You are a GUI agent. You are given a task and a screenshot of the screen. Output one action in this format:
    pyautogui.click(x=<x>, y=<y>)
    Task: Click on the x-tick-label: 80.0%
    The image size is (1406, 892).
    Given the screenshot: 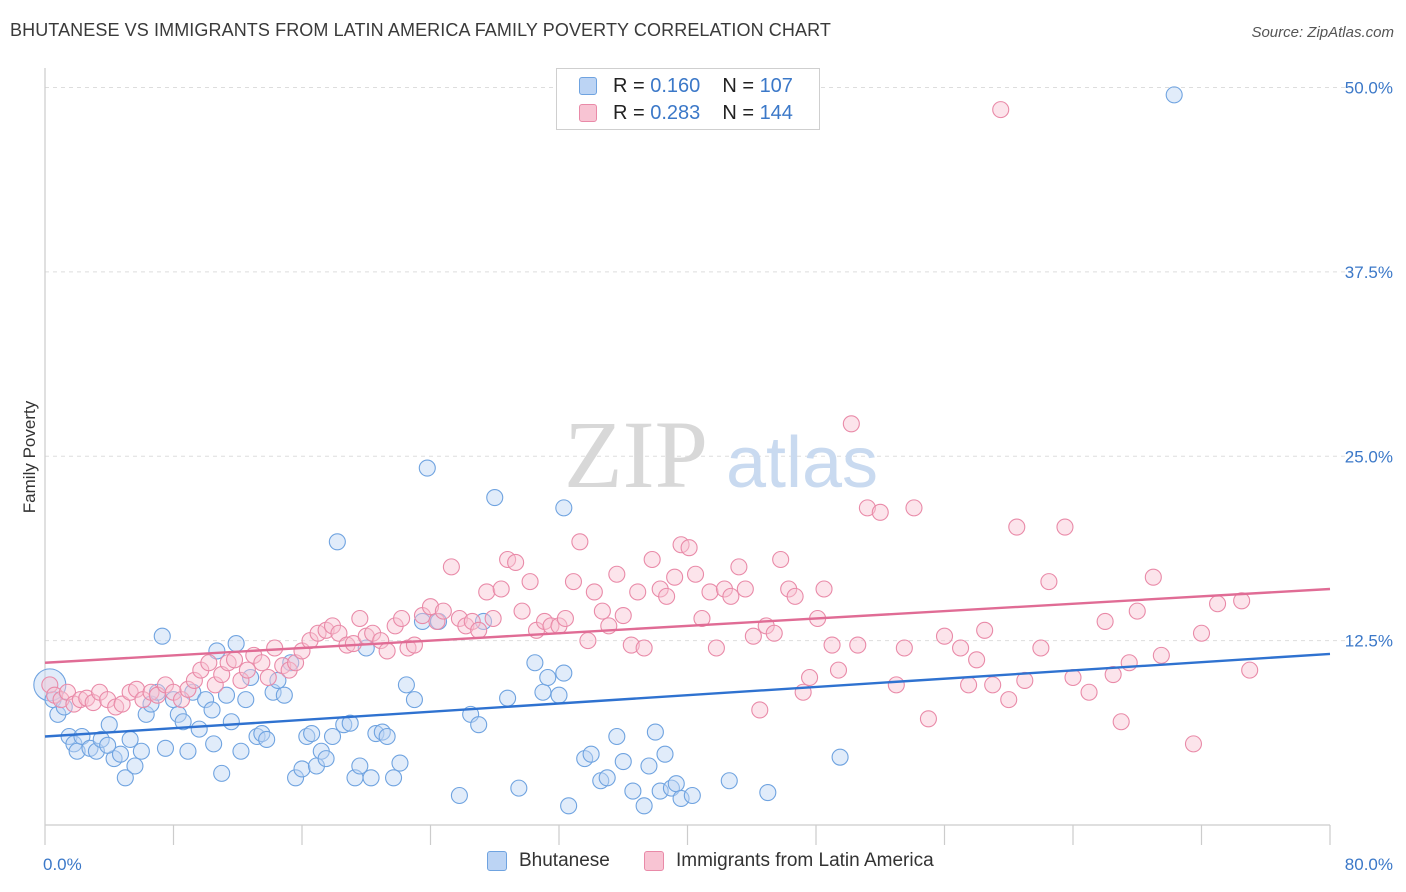 What is the action you would take?
    pyautogui.click(x=1369, y=864)
    